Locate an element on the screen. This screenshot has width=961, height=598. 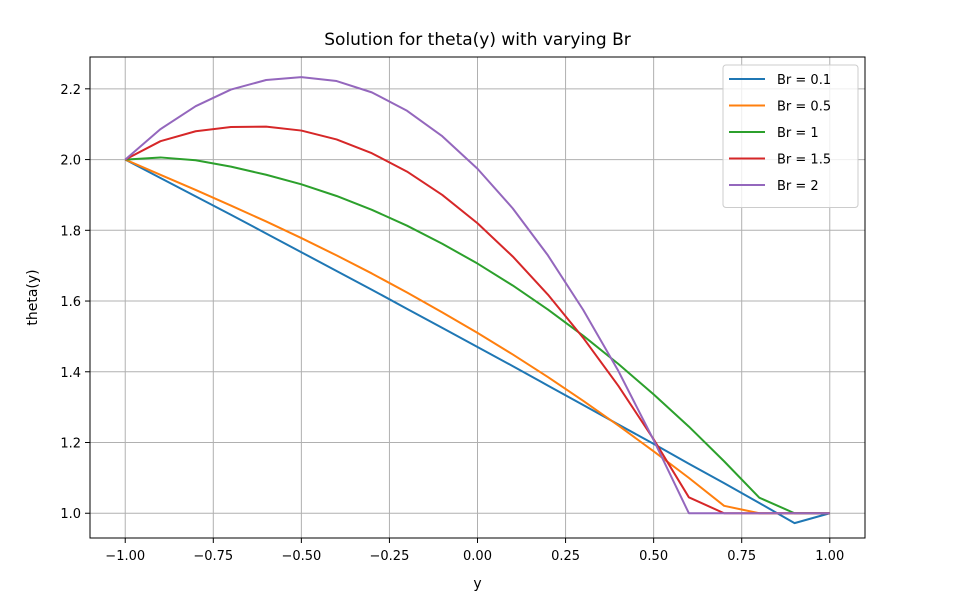
y-tick-label: 1.0 is located at coordinates (70, 514).